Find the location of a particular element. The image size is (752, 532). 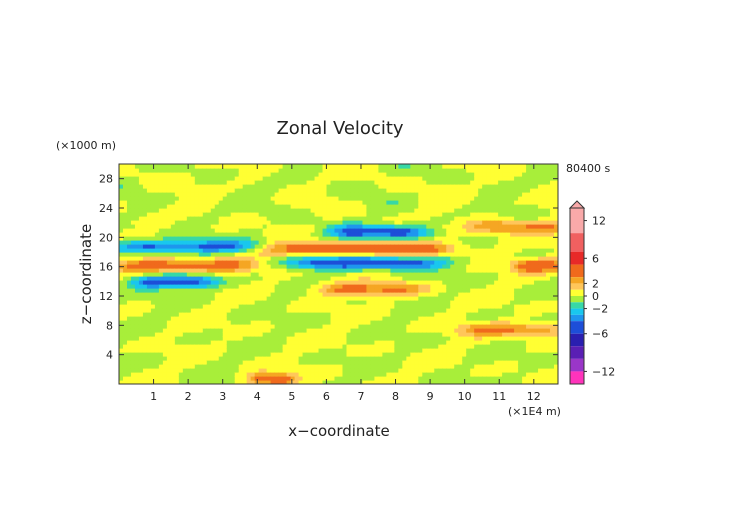

y-unit-label: (×1000 m) is located at coordinates (86, 145).